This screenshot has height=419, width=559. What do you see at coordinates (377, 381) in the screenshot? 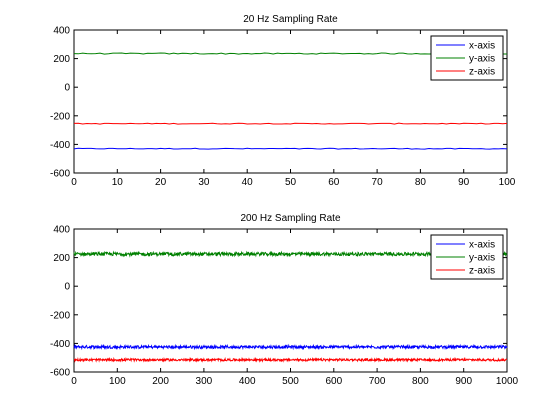
I see `x-tick-label: 700` at bounding box center [377, 381].